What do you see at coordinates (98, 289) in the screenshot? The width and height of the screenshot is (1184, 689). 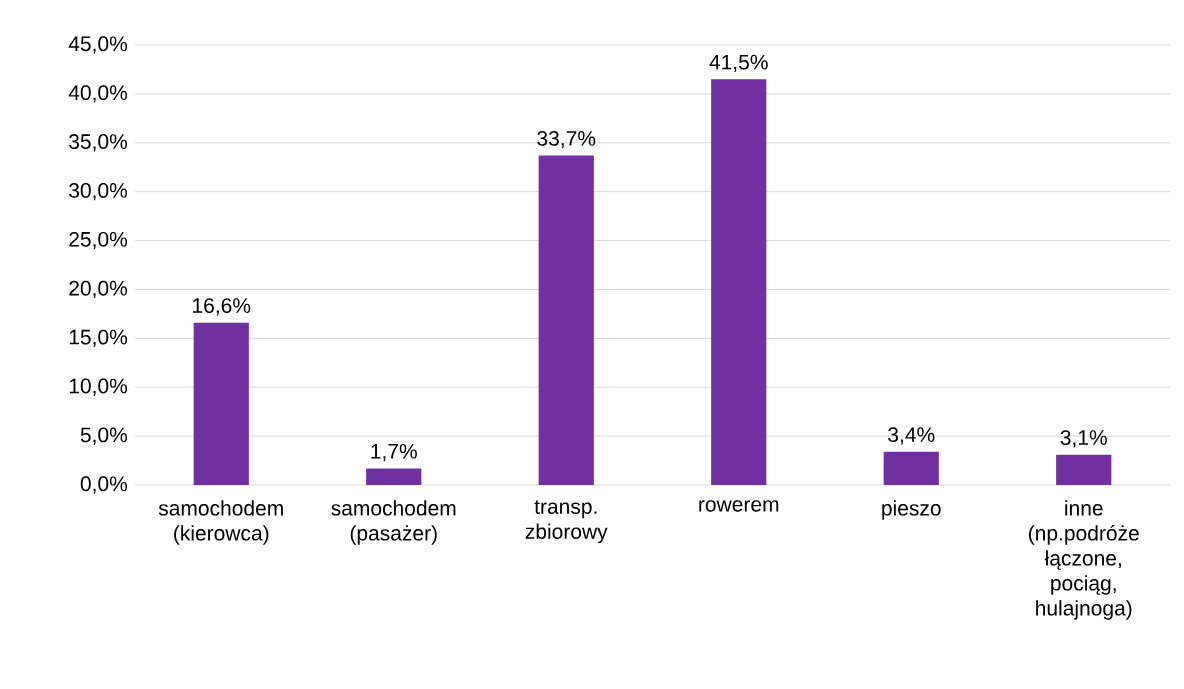 I see `y-tick-label: 20,0%` at bounding box center [98, 289].